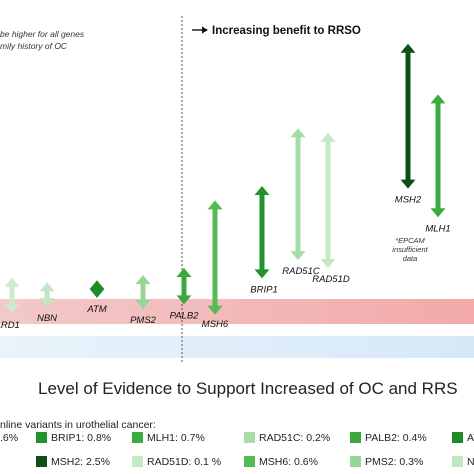 The width and height of the screenshot is (474, 474). I want to click on arrow-rad51d: RAD51D, so click(331, 208).